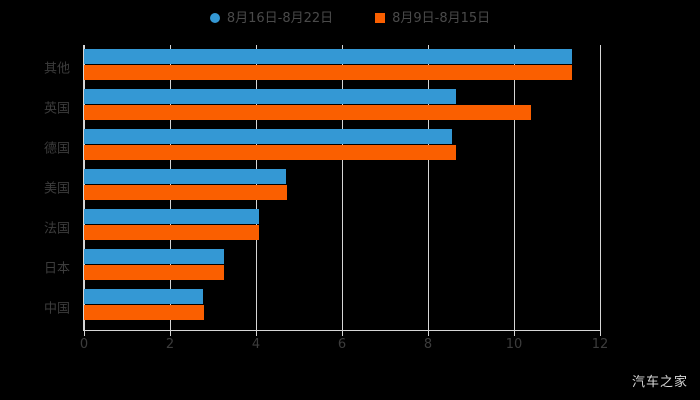  I want to click on legend-marker-circle-icon, so click(214, 18).